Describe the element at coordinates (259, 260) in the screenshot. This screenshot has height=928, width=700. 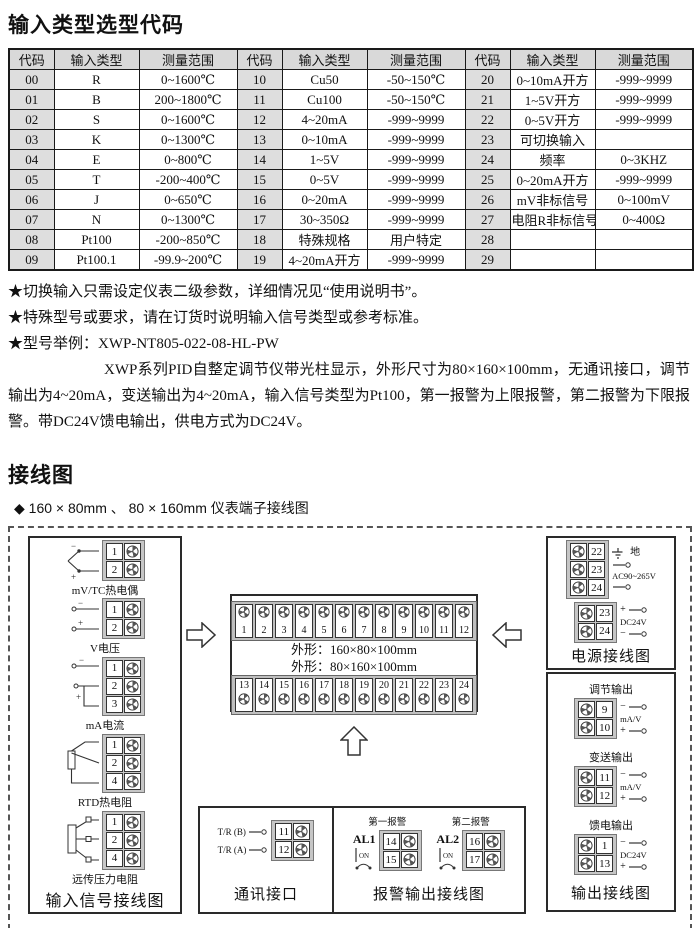
I see `cell: 19` at that location.